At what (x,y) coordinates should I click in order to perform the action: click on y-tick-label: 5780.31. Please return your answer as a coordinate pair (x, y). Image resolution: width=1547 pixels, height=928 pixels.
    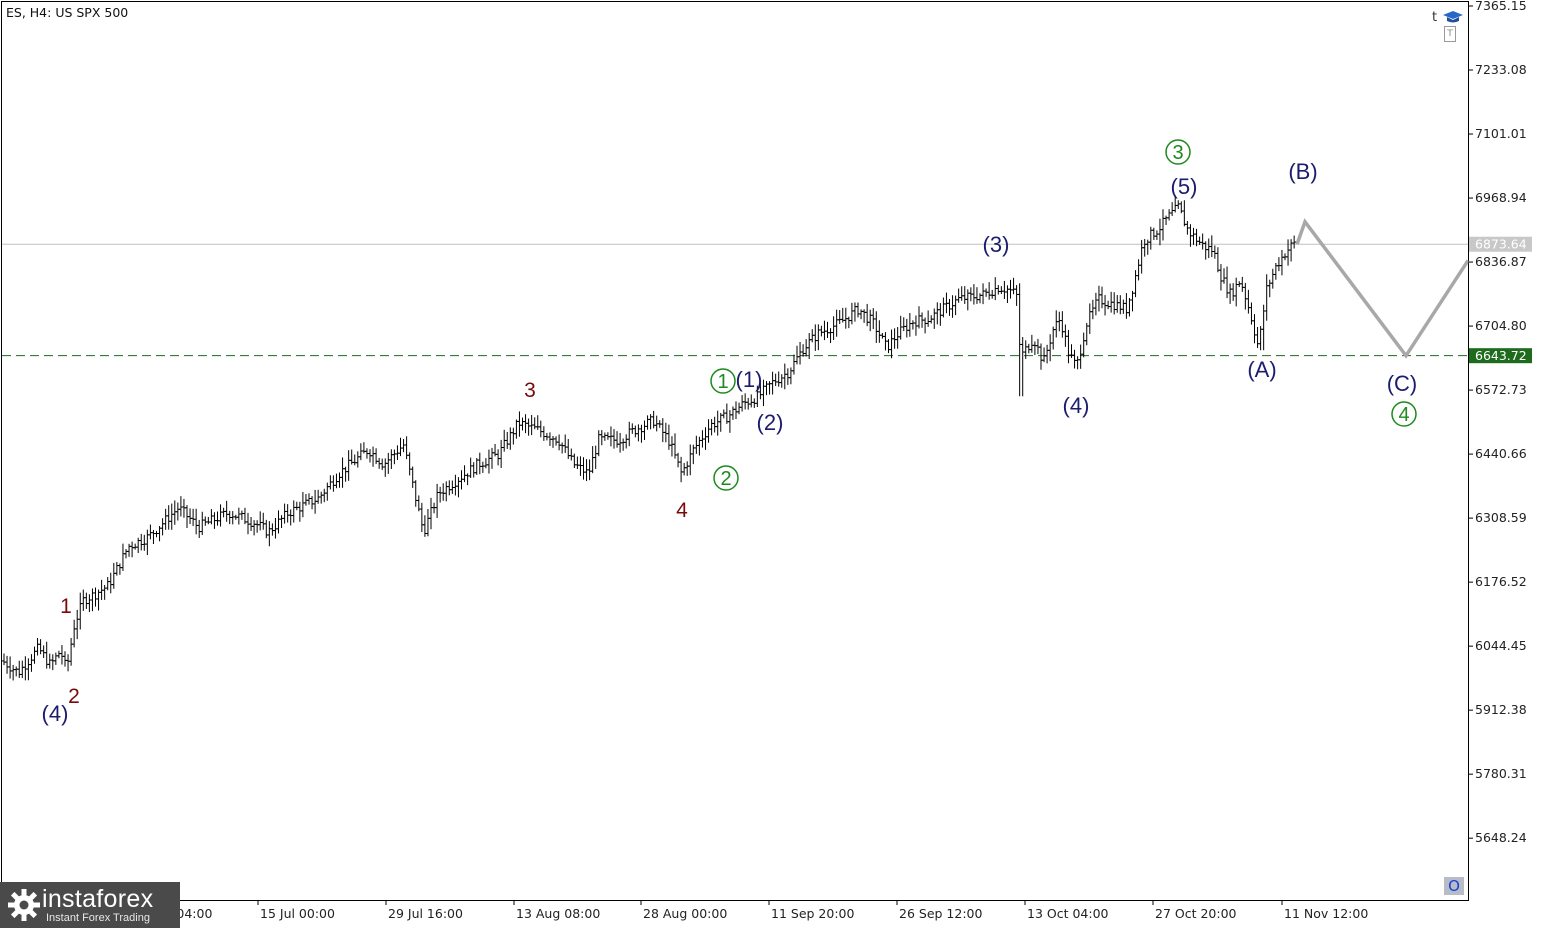
    Looking at the image, I should click on (1501, 773).